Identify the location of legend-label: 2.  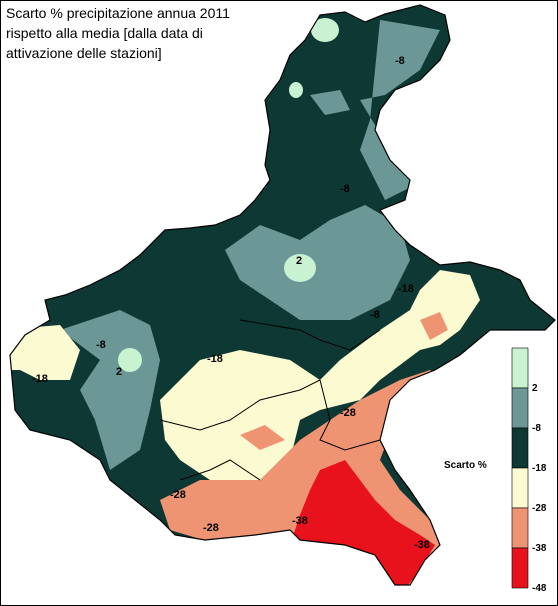
(535, 388).